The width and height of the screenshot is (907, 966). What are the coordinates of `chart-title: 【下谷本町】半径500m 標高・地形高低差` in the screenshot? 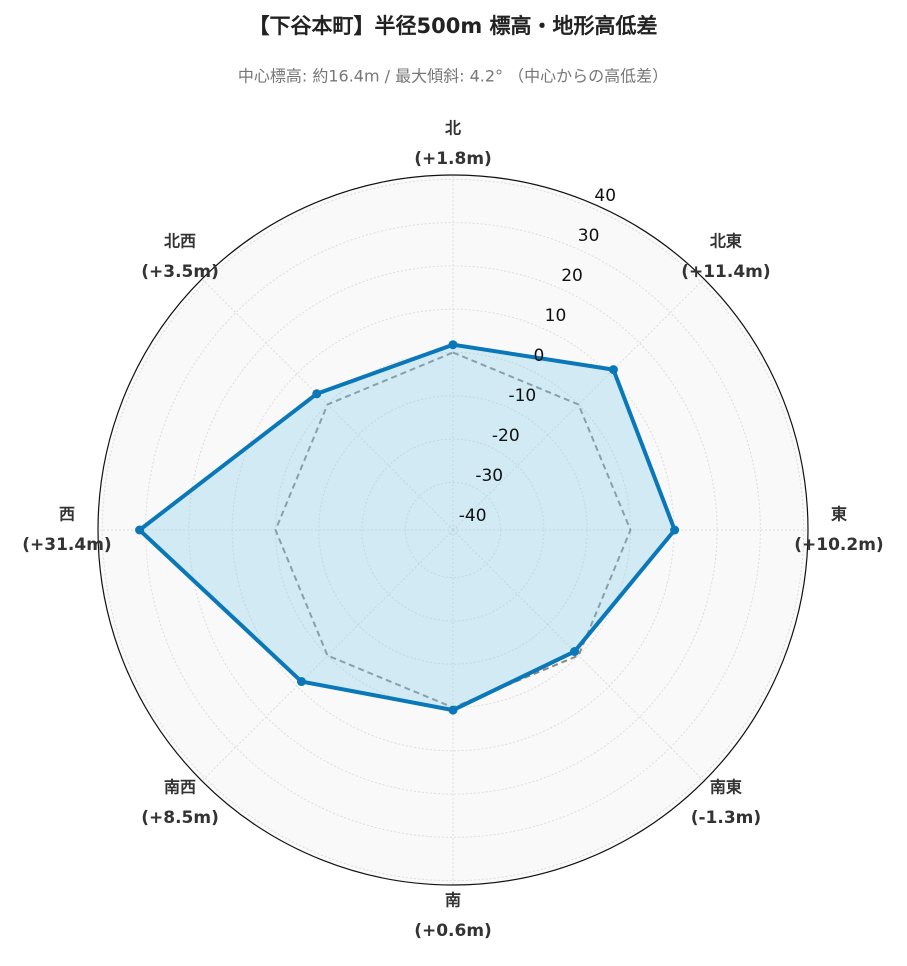 It's located at (452, 26).